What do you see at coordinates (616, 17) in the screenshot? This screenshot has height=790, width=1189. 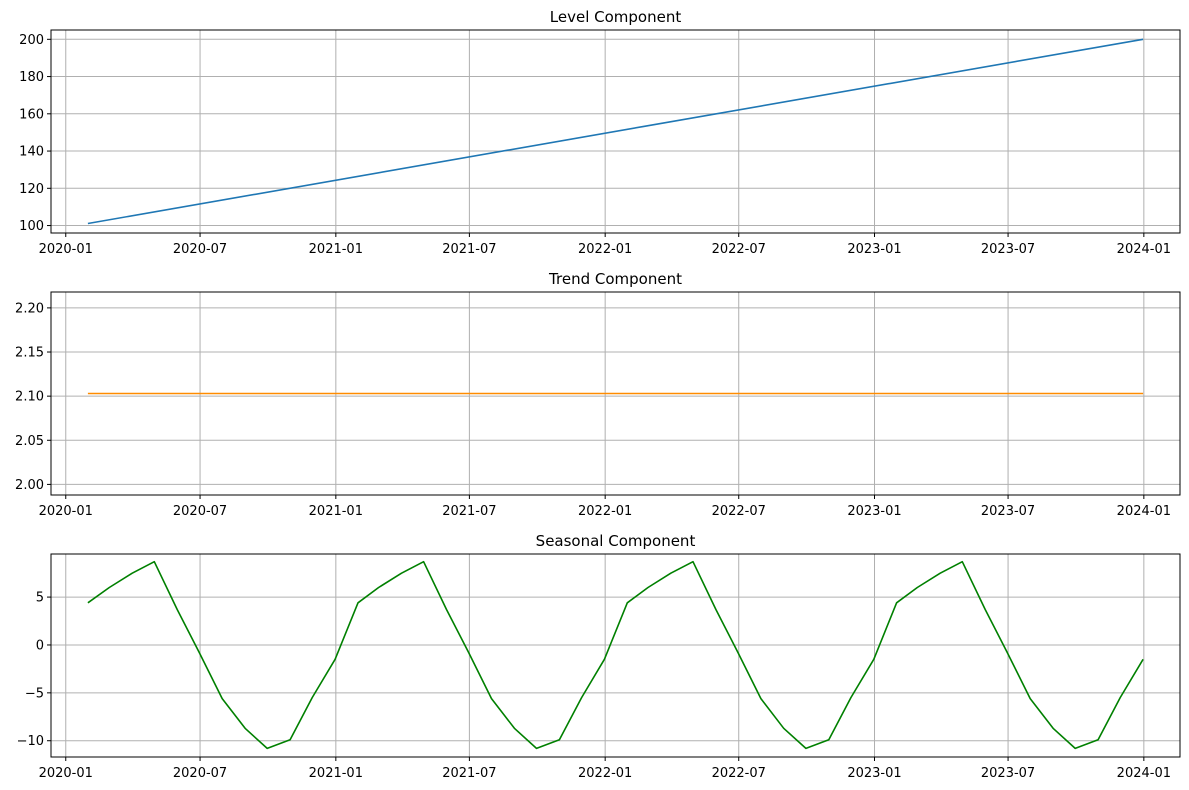 I see `subplot-title: Level Component` at bounding box center [616, 17].